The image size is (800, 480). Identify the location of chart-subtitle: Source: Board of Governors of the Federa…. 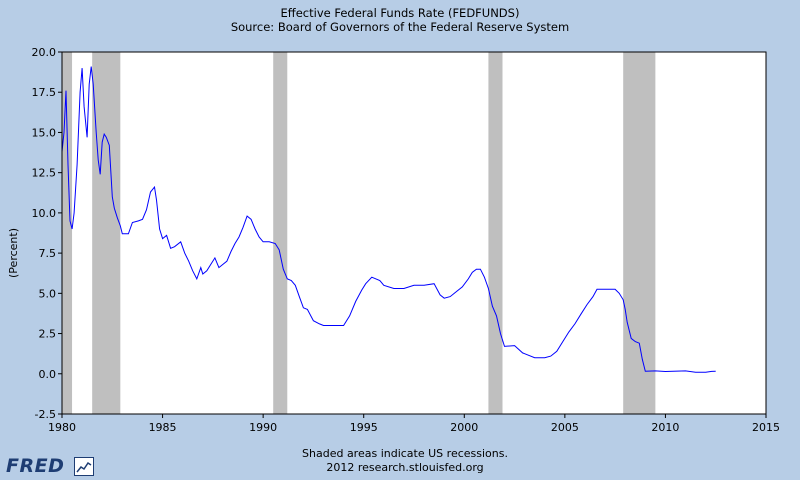
(400, 27).